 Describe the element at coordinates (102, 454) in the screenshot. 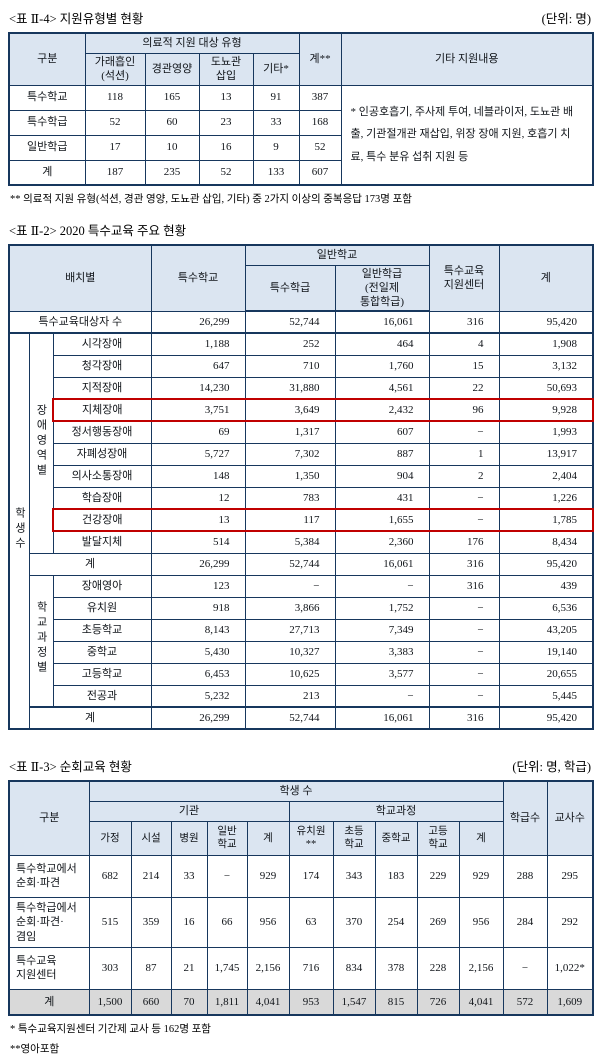

I see `row-label: 자폐성장애` at that location.